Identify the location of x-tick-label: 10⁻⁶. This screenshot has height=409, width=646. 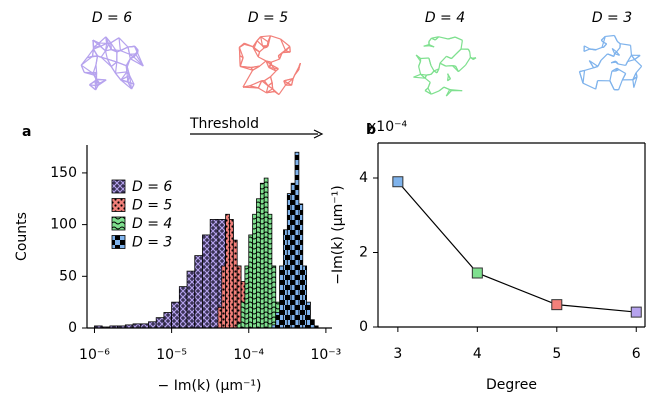
(94, 355).